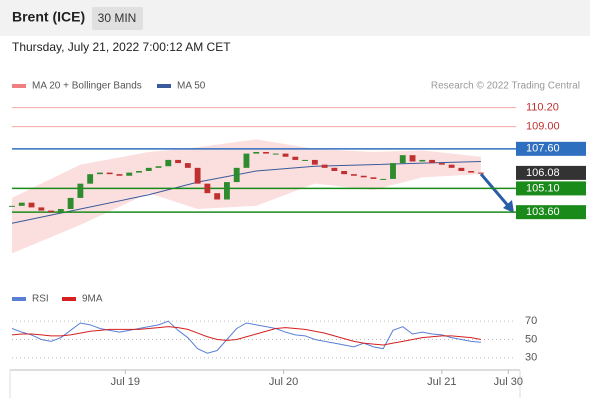  I want to click on forecast-arrow, so click(495, 191).